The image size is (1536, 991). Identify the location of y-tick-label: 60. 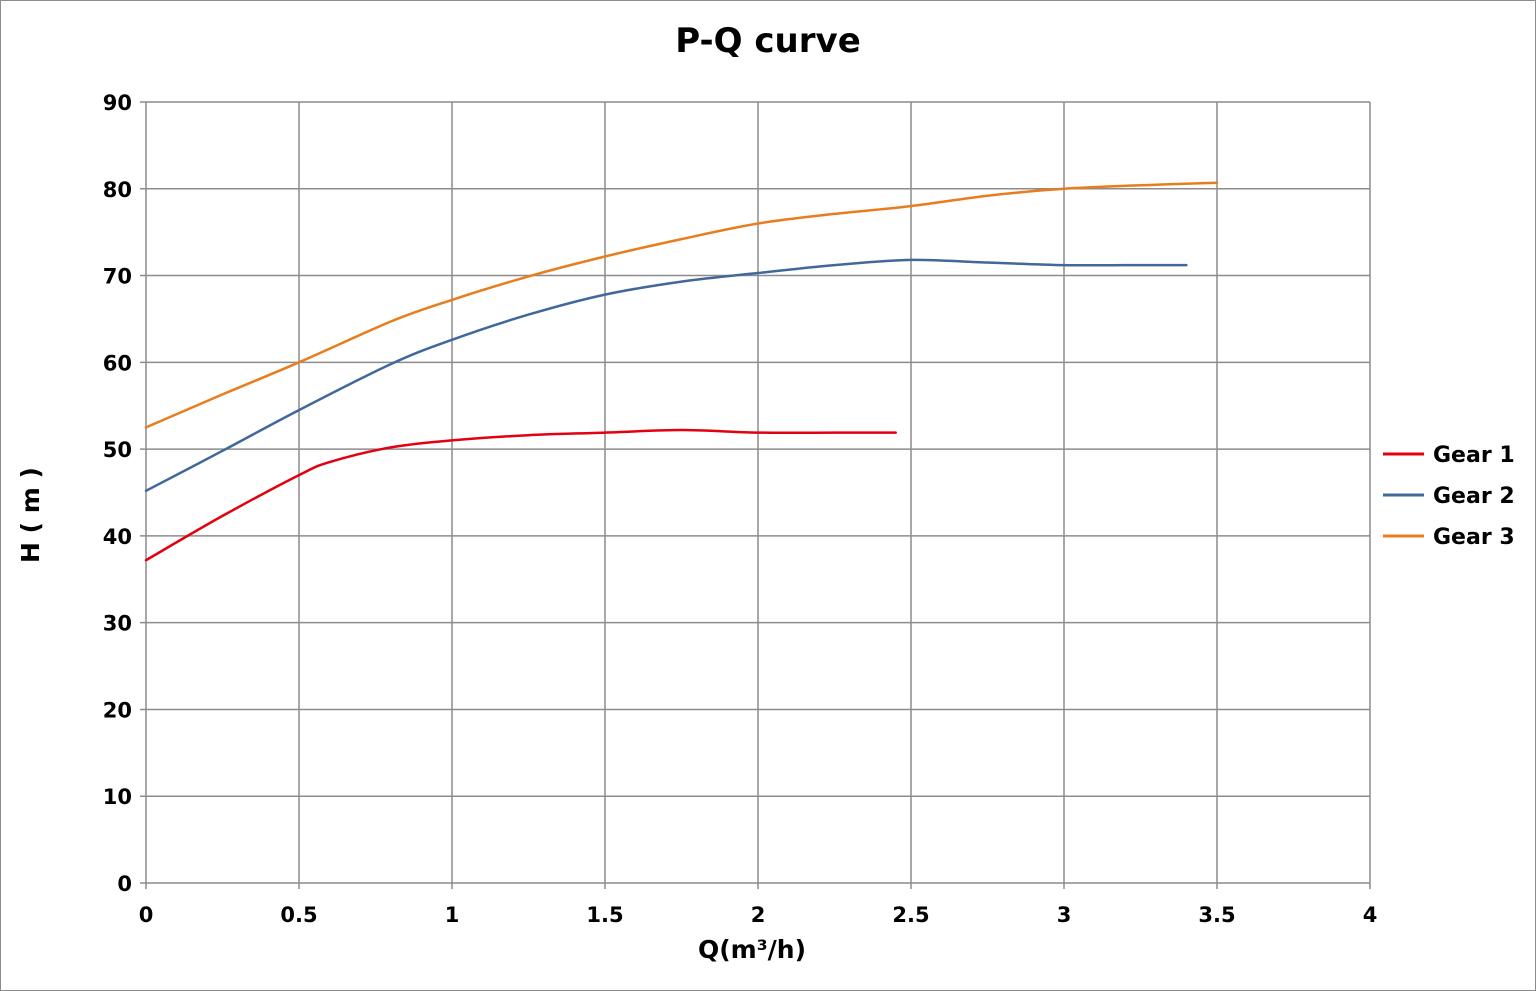
(117, 363).